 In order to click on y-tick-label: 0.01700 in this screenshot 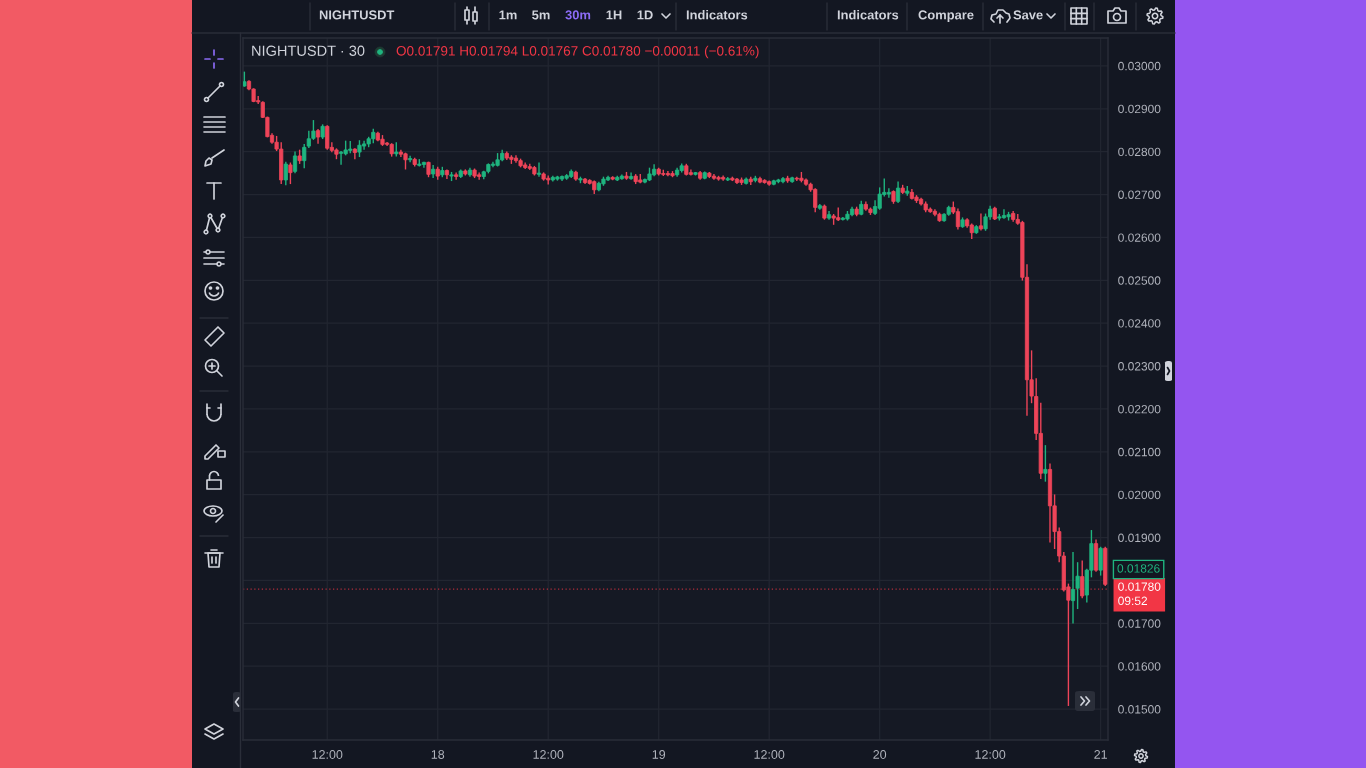, I will do `click(1139, 623)`.